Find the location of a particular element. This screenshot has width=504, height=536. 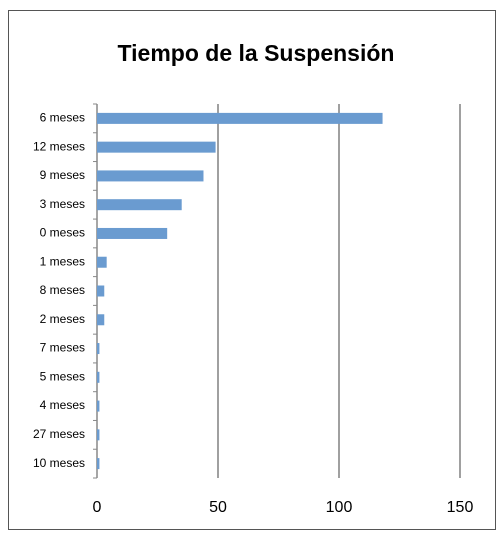

chart-title: Tiempo de la Suspensión is located at coordinates (256, 53).